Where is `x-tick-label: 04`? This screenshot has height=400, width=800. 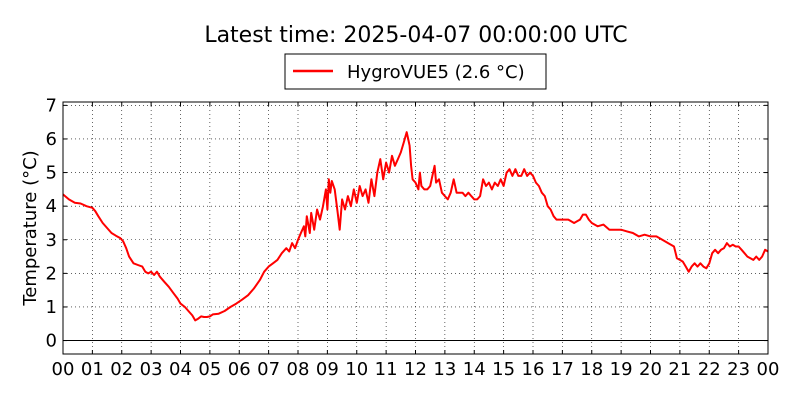
x-tick-label: 04 is located at coordinates (180, 369).